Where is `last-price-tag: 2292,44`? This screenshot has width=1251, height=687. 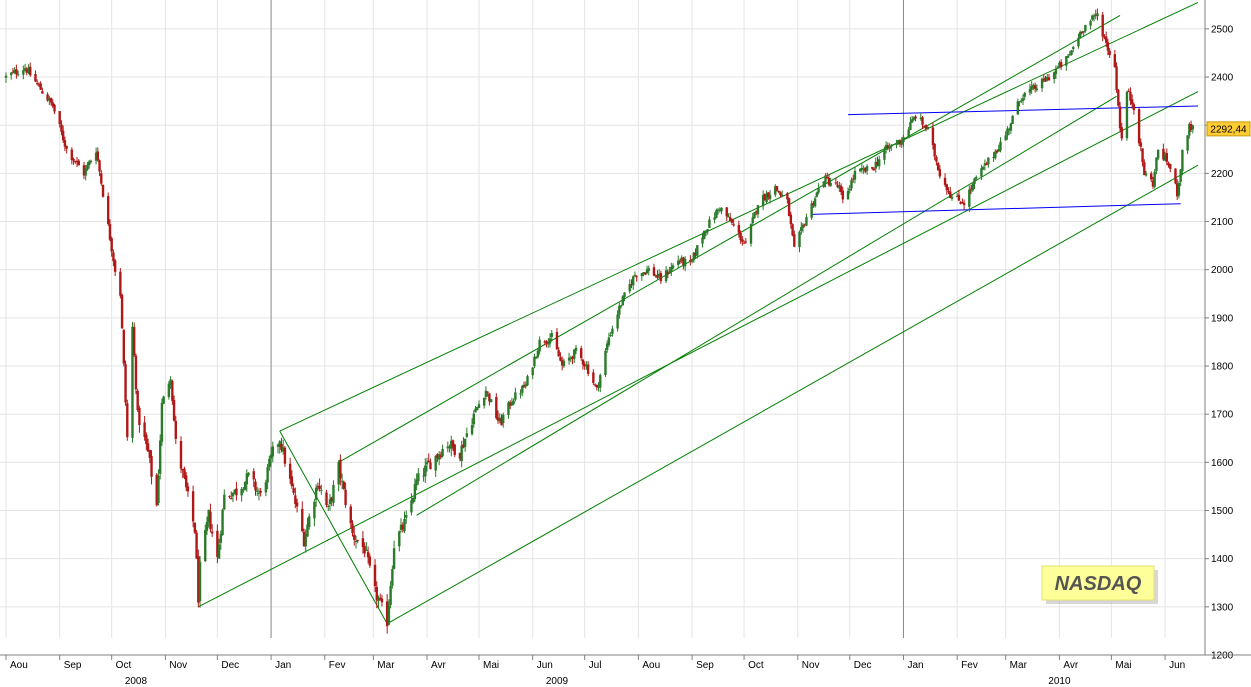
last-price-tag: 2292,44 is located at coordinates (1228, 129).